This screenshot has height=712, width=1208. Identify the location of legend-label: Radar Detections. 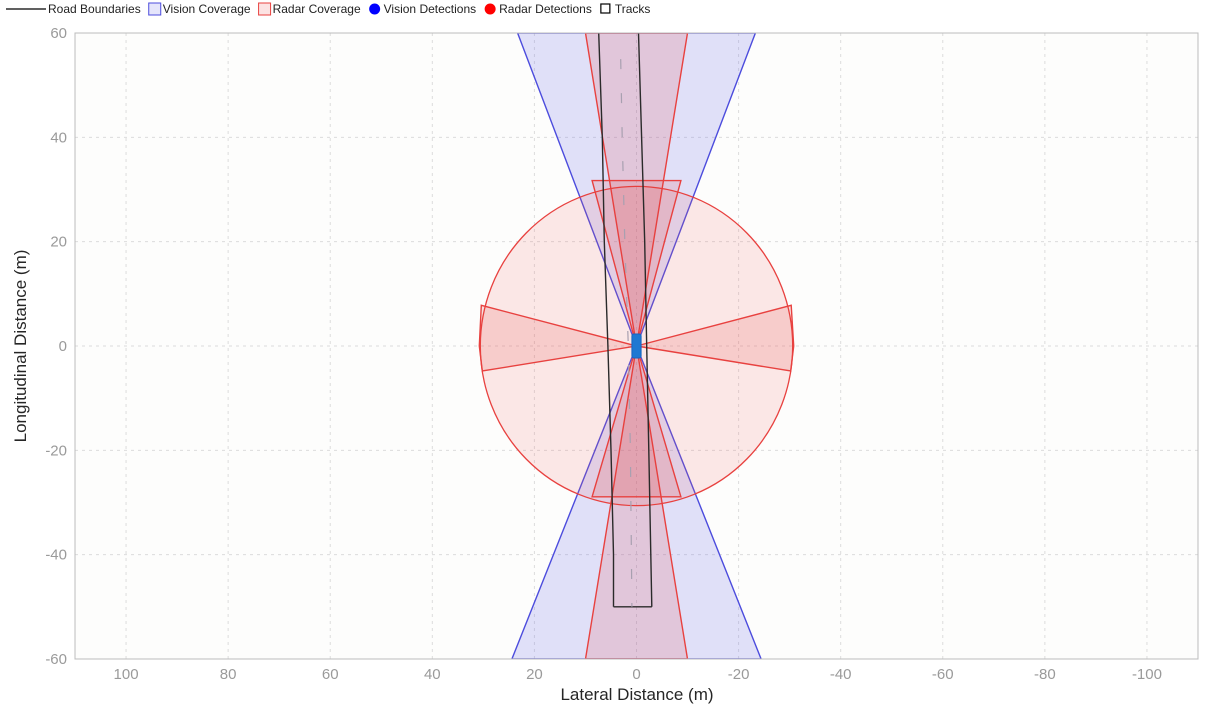
(545, 9).